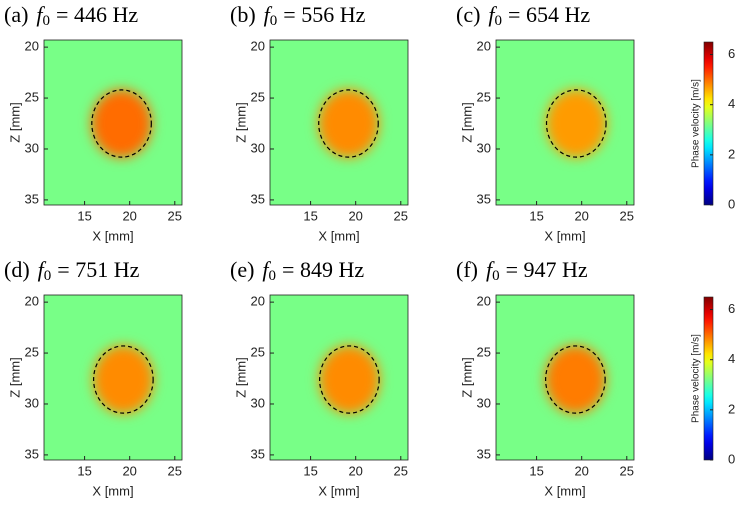  What do you see at coordinates (731, 103) in the screenshot?
I see `colorbar-tick-label: 4` at bounding box center [731, 103].